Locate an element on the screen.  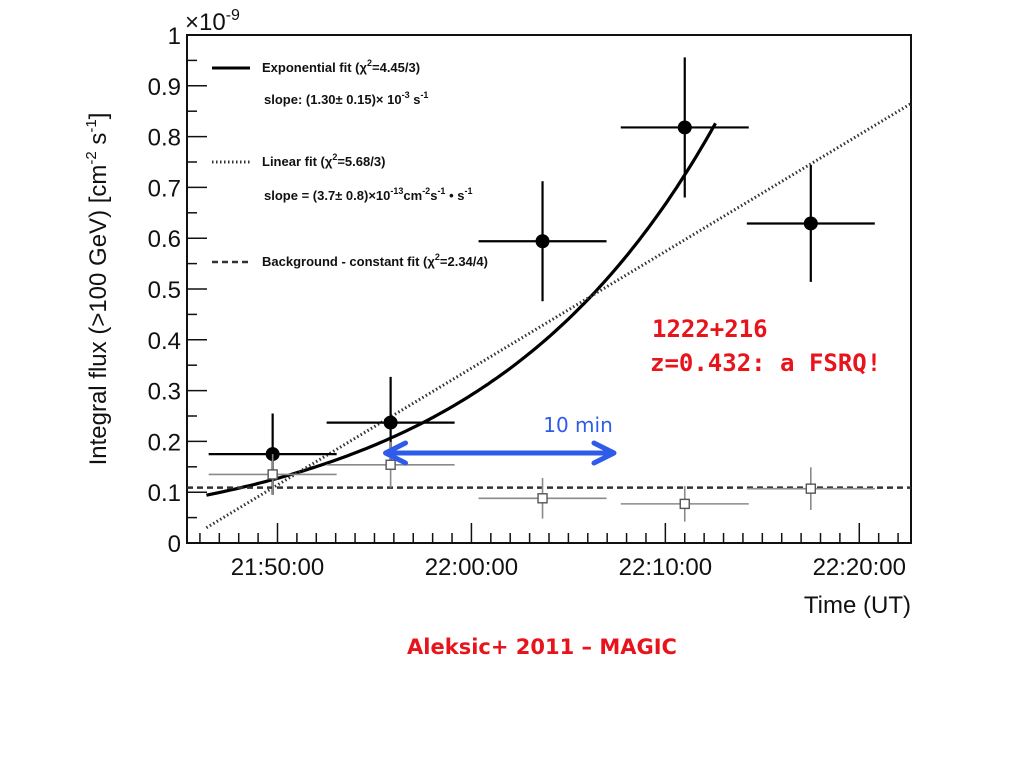
y-tick-label: 1 is located at coordinates (174, 36).